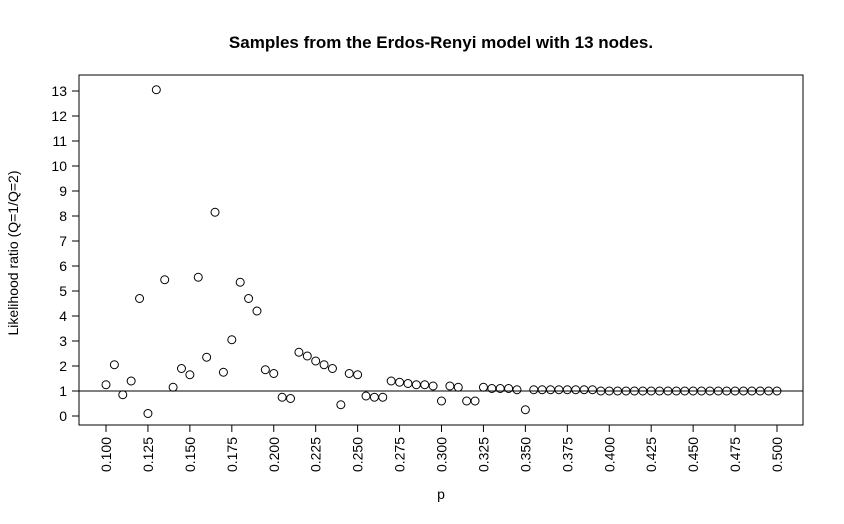  What do you see at coordinates (63, 291) in the screenshot?
I see `y-tick-label: 5` at bounding box center [63, 291].